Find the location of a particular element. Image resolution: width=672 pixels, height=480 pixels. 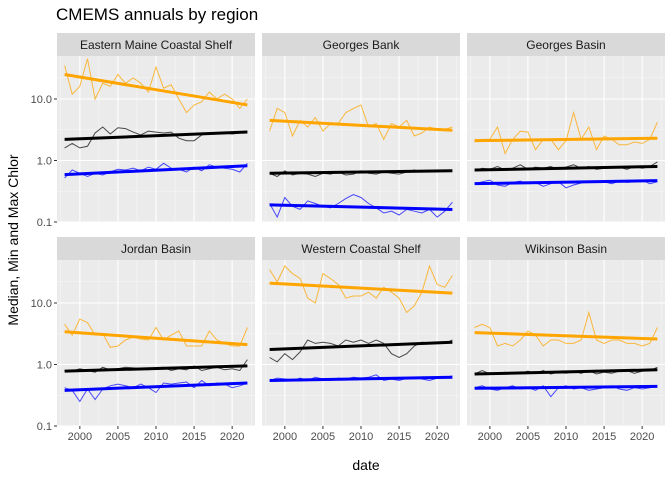

panel: Eastern Maine Coastal Shelf 0.1 1.0 10.0 is located at coordinates (143, 131).